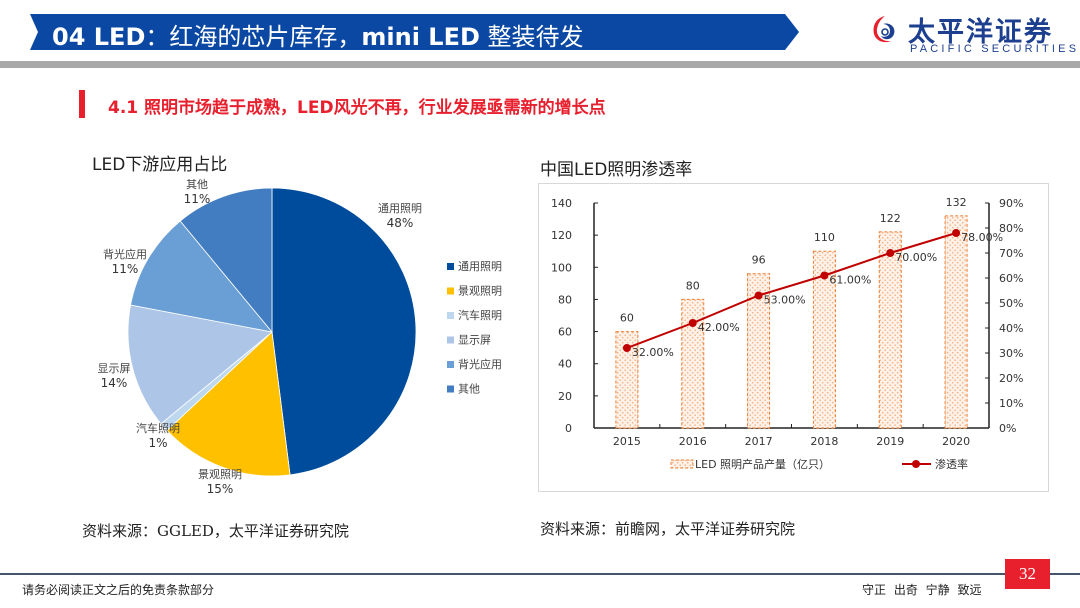  I want to click on pie-slice-value-label: 14%, so click(114, 383).